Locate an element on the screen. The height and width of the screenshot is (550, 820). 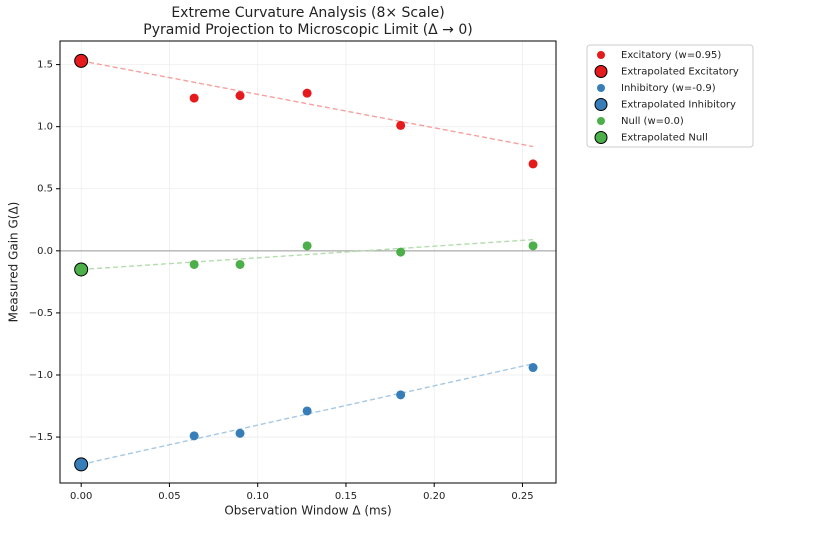
x-axis-label: Observation Window Δ (ms) is located at coordinates (307, 511).